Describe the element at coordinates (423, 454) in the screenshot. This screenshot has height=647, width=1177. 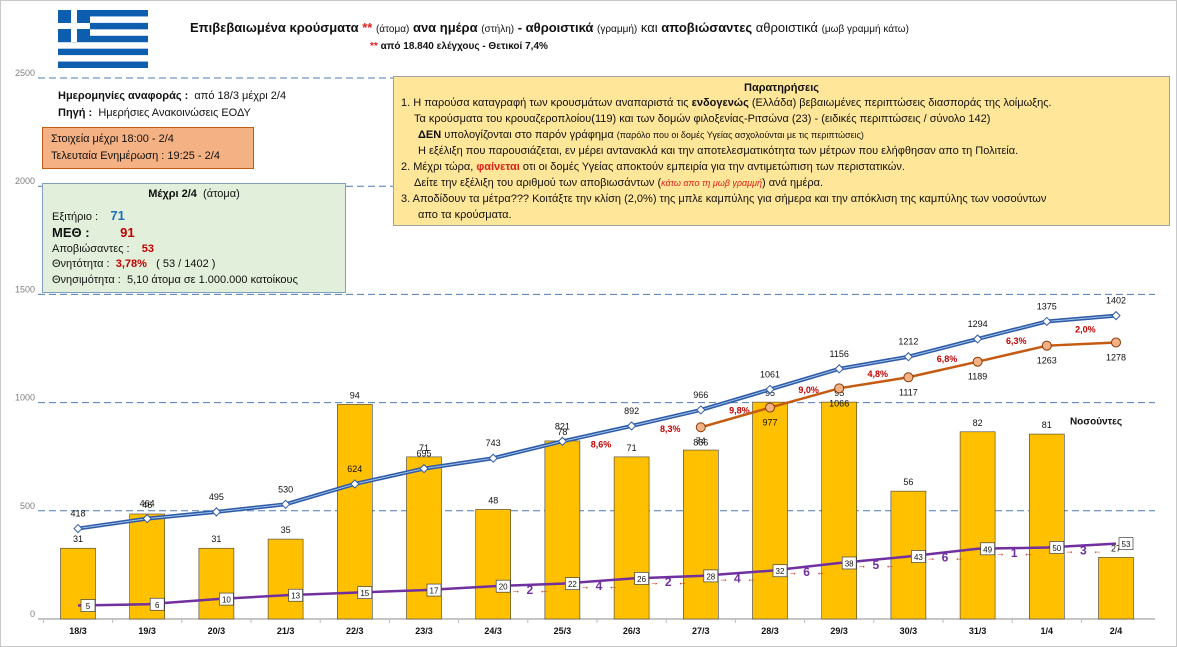
I see `cumulative-cases-label: 695` at that location.